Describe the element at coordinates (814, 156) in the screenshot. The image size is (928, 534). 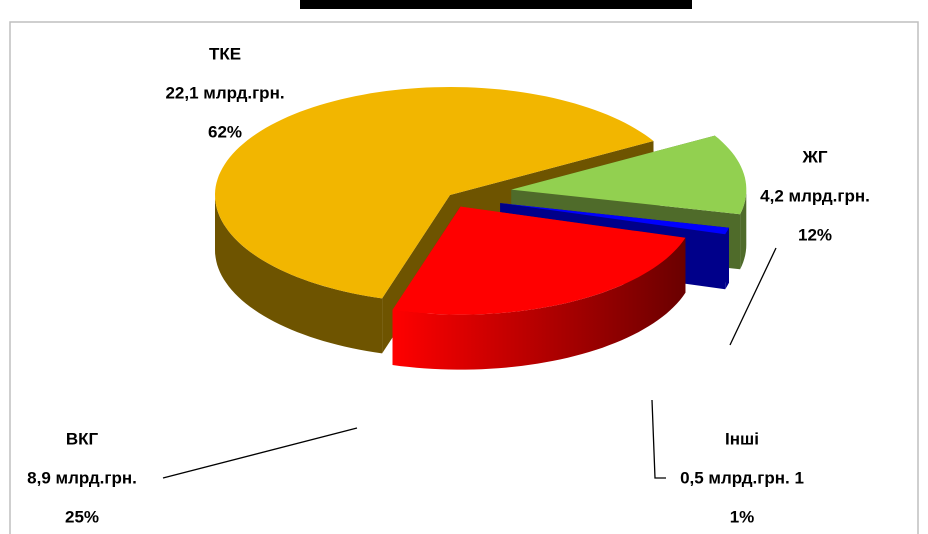
I see `label-name: ЖГ` at that location.